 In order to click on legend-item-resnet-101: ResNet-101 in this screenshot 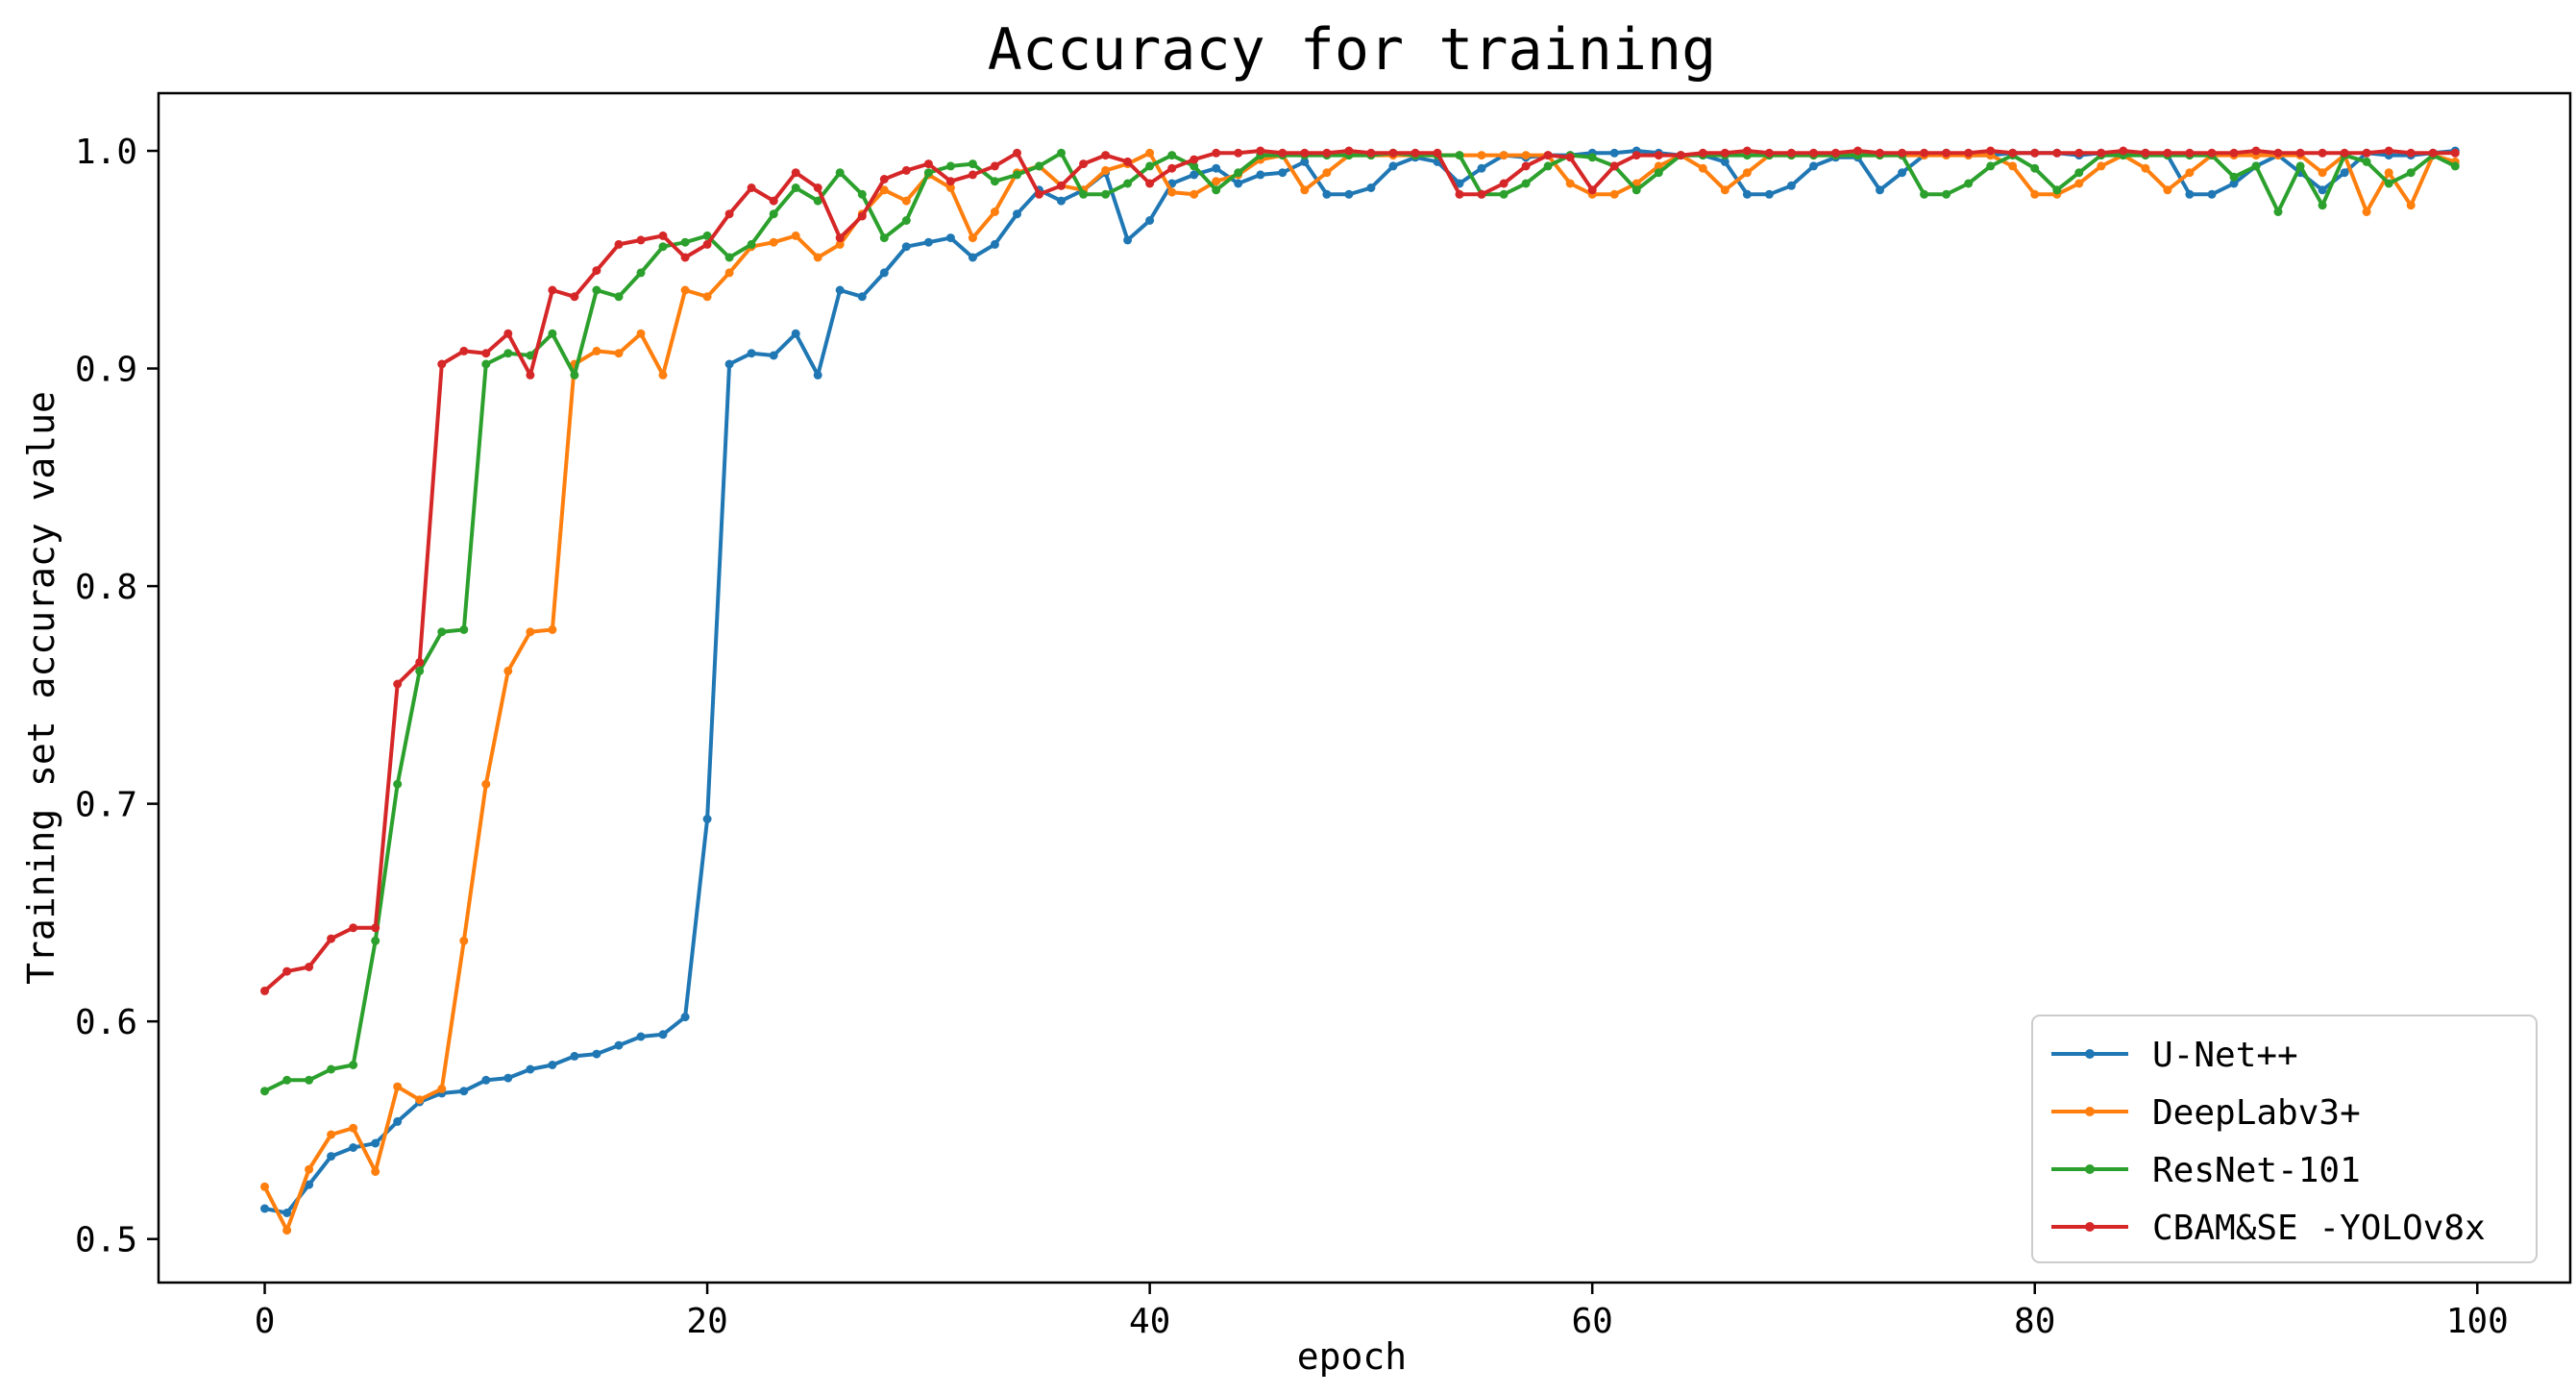, I will do `click(2206, 1170)`.